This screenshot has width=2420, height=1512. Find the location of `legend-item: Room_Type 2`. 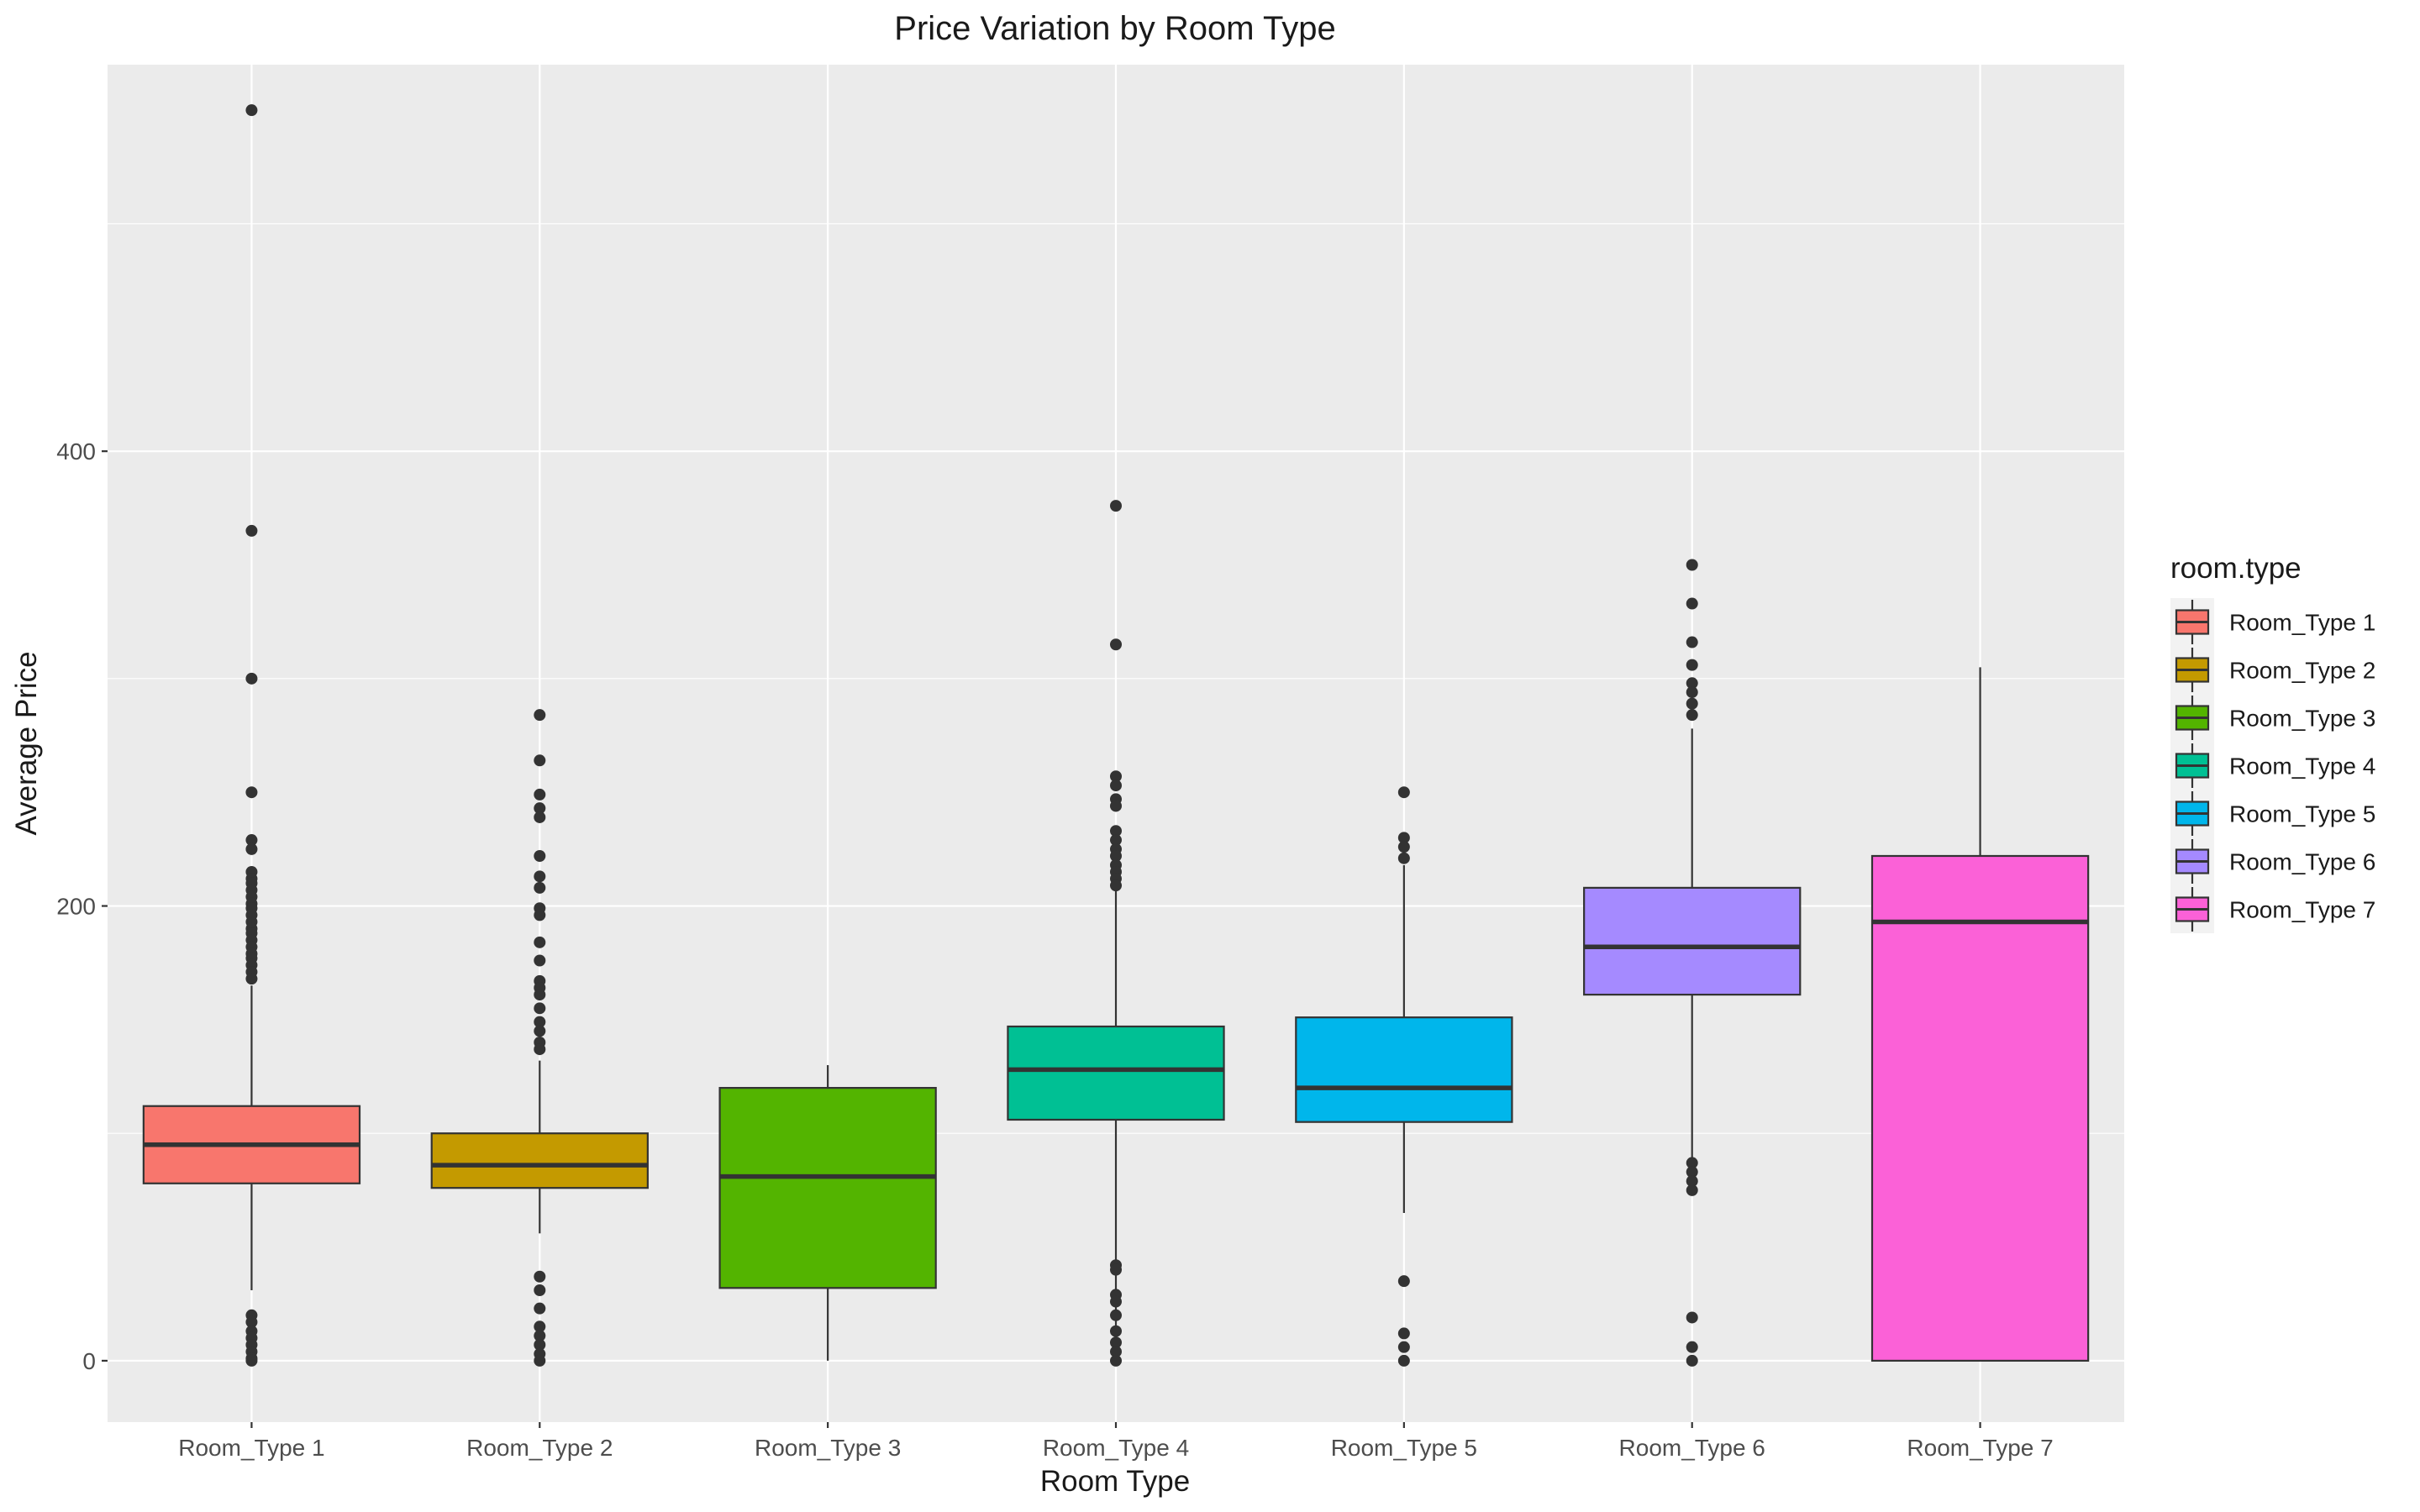

legend-item: Room_Type 2 is located at coordinates (2275, 670).